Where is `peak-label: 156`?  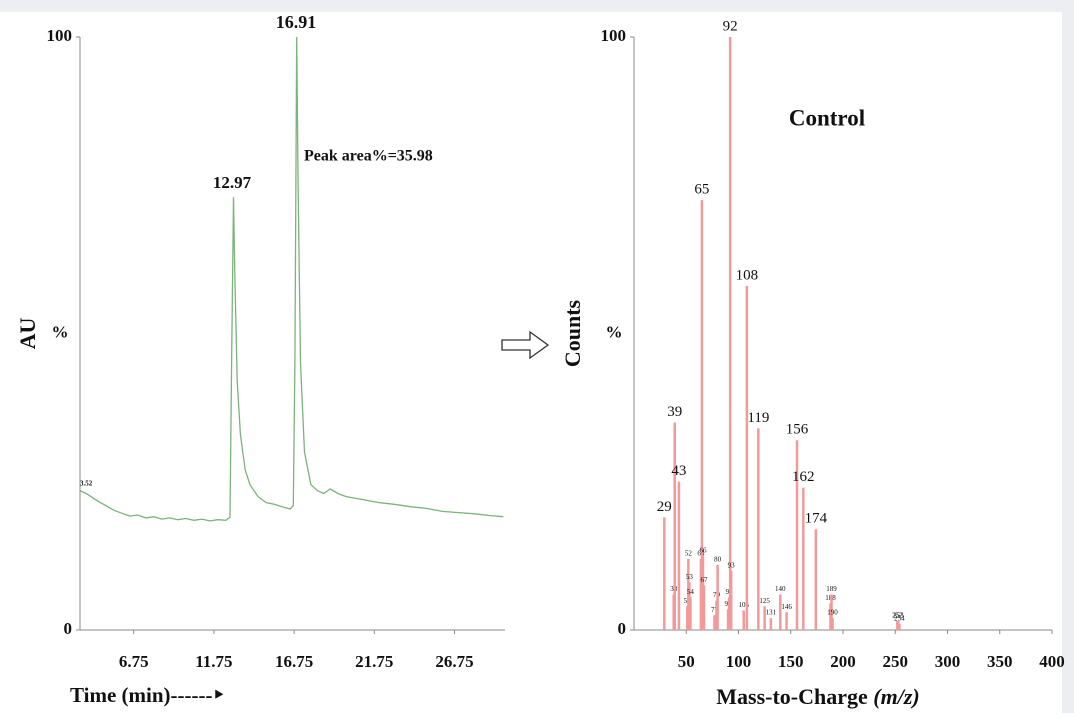 peak-label: 156 is located at coordinates (797, 430).